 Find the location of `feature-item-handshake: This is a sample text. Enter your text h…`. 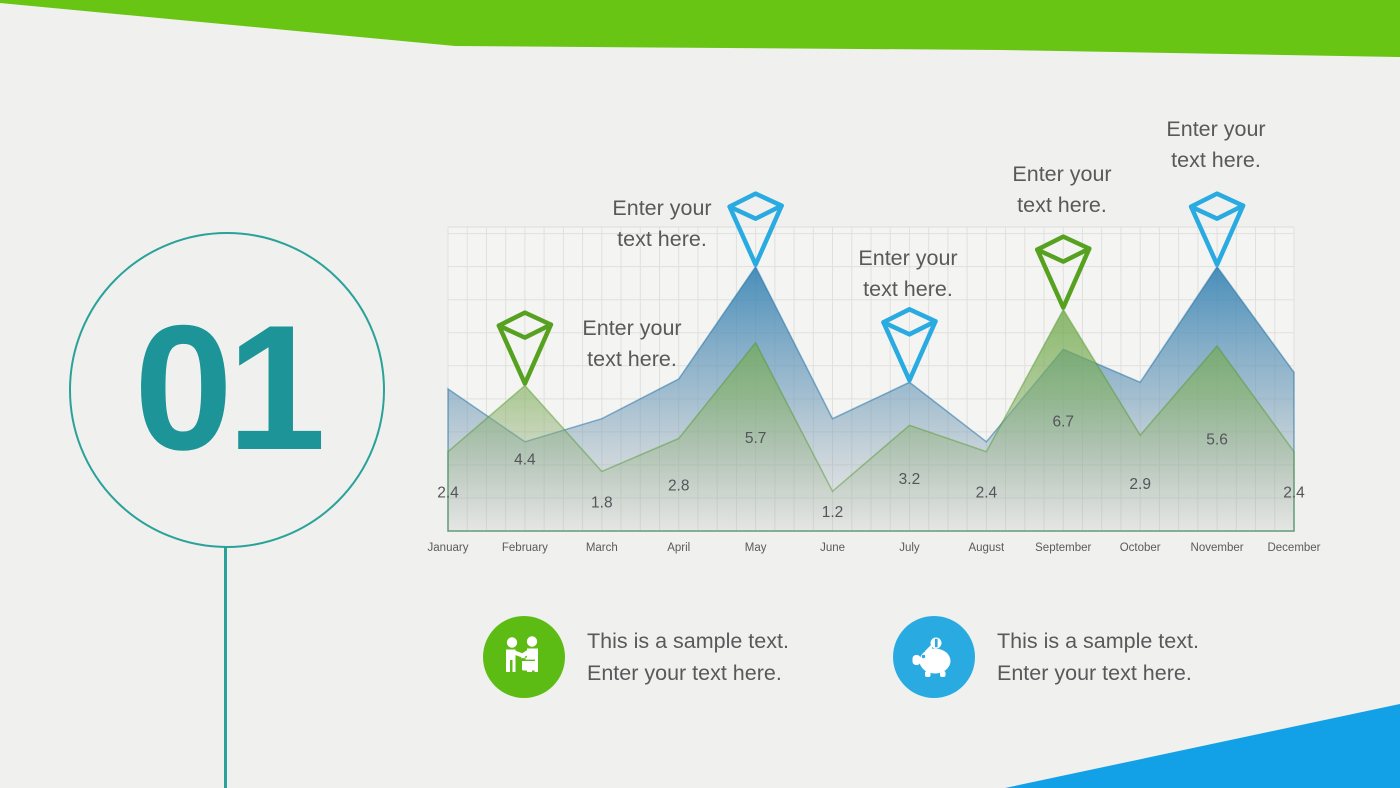

feature-item-handshake: This is a sample text. Enter your text h… is located at coordinates (636, 657).